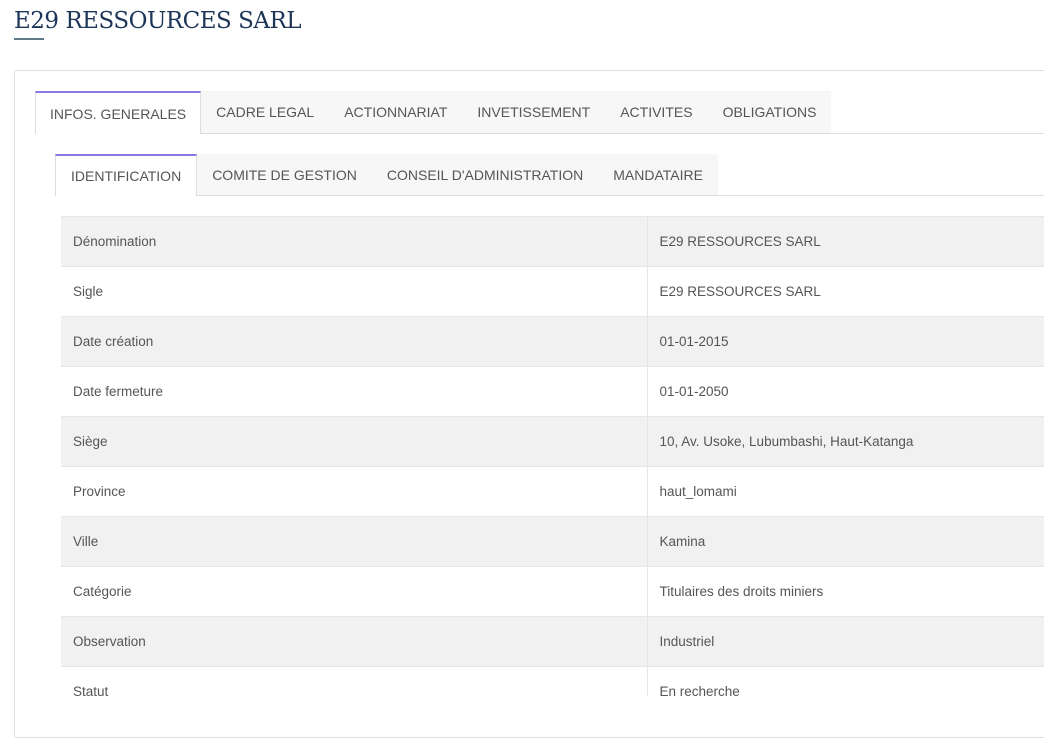 The image size is (1044, 742). What do you see at coordinates (396, 112) in the screenshot?
I see `tab-actionnariat: ACTIONNARIAT` at bounding box center [396, 112].